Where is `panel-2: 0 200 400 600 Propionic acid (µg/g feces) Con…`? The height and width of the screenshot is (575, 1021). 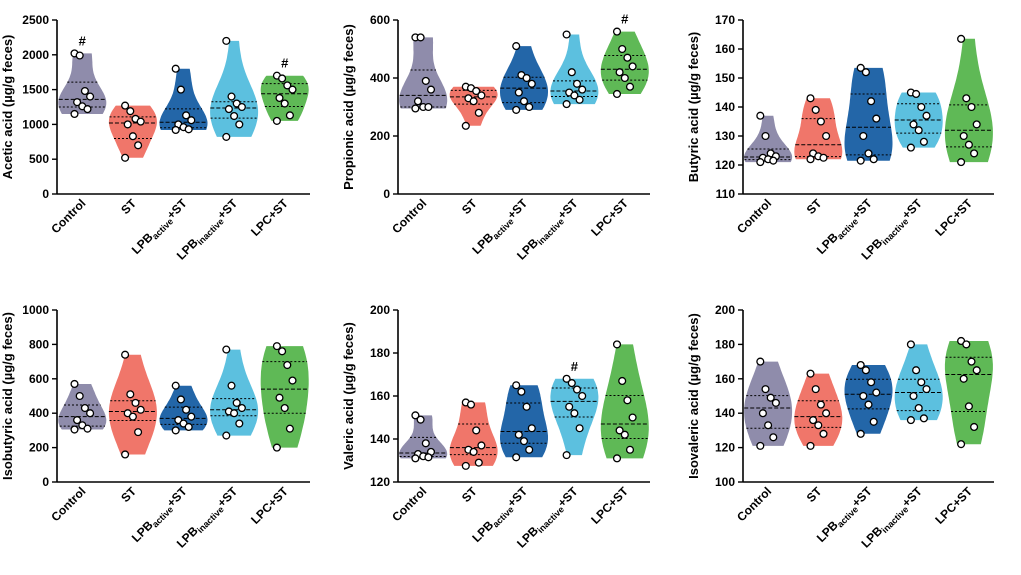
panel-2: 0 200 400 600 Propionic acid (µg/g feces) Con… is located at coordinates (495, 137).